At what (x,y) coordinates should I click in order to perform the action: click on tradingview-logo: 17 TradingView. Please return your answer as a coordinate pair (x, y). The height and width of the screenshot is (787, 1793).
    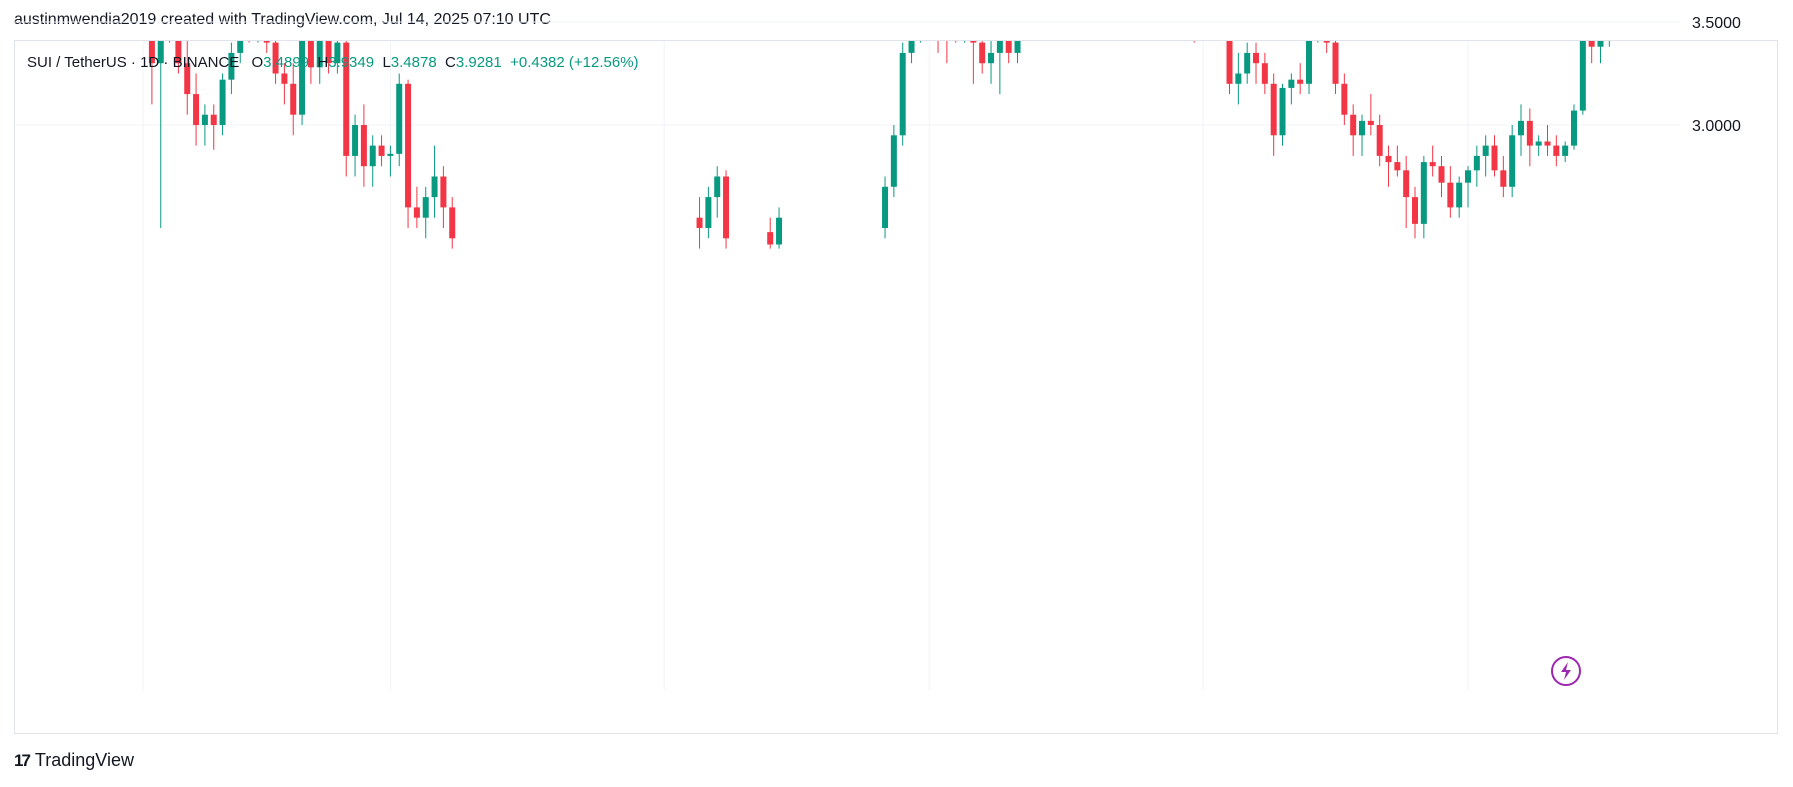
    Looking at the image, I should click on (74, 760).